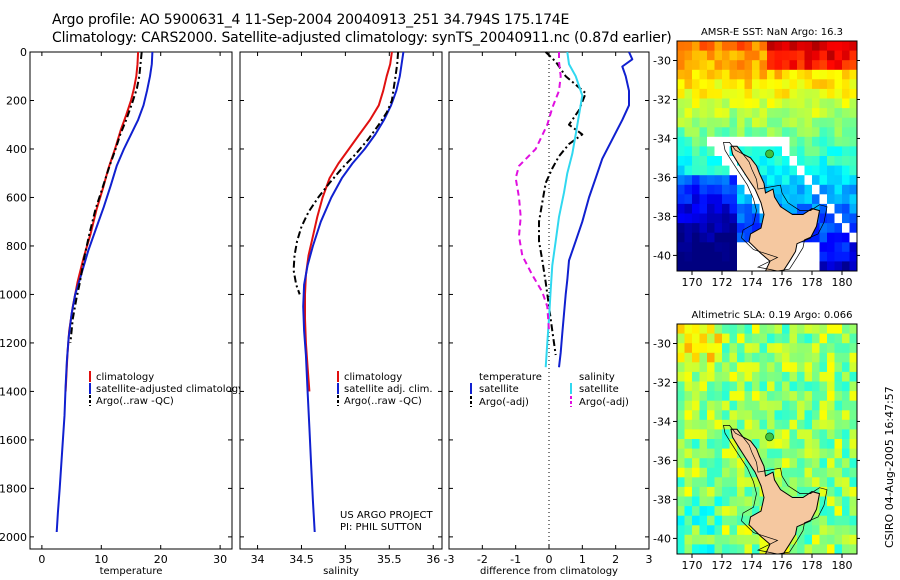  Describe the element at coordinates (41, 559) in the screenshot. I see `temperature-xtick-label: 0` at that location.